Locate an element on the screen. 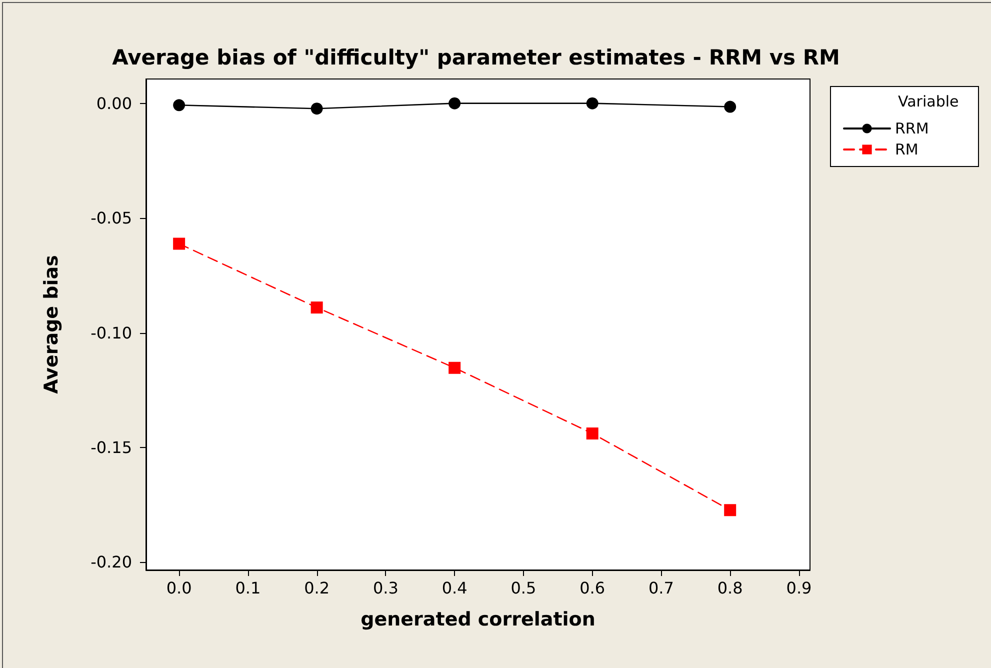 The width and height of the screenshot is (991, 668). x-tick-label: 0.9 is located at coordinates (799, 588).